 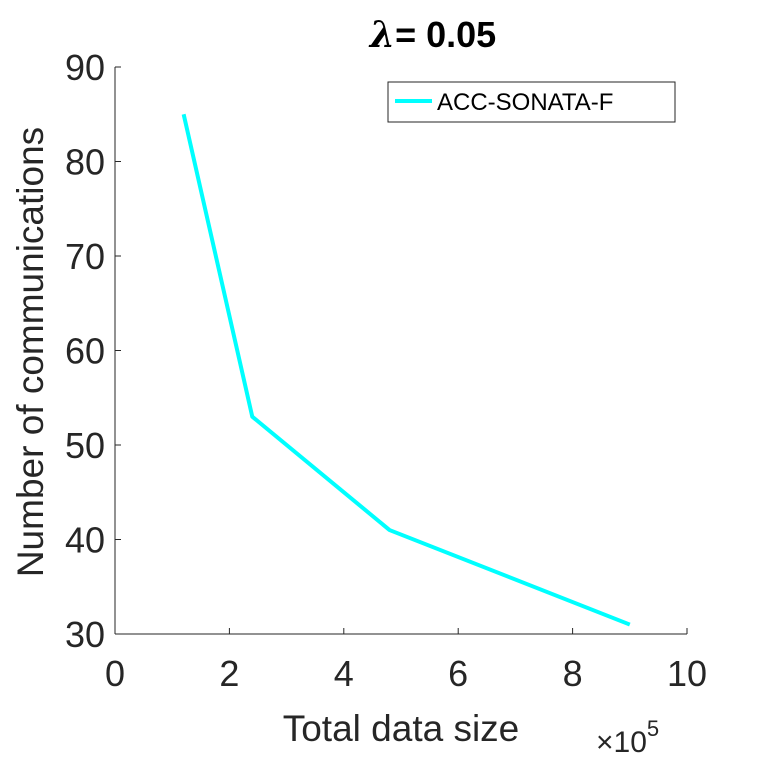 I want to click on x-tick-label: 6, so click(x=458, y=673).